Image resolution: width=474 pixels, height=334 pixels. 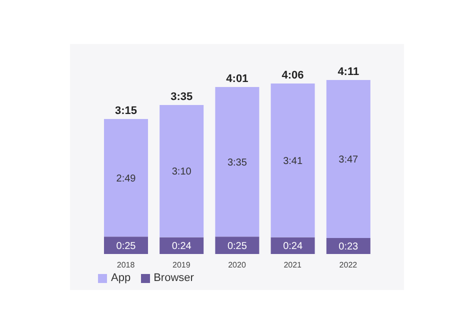 What do you see at coordinates (181, 97) in the screenshot?
I see `total-label: 3:35` at bounding box center [181, 97].